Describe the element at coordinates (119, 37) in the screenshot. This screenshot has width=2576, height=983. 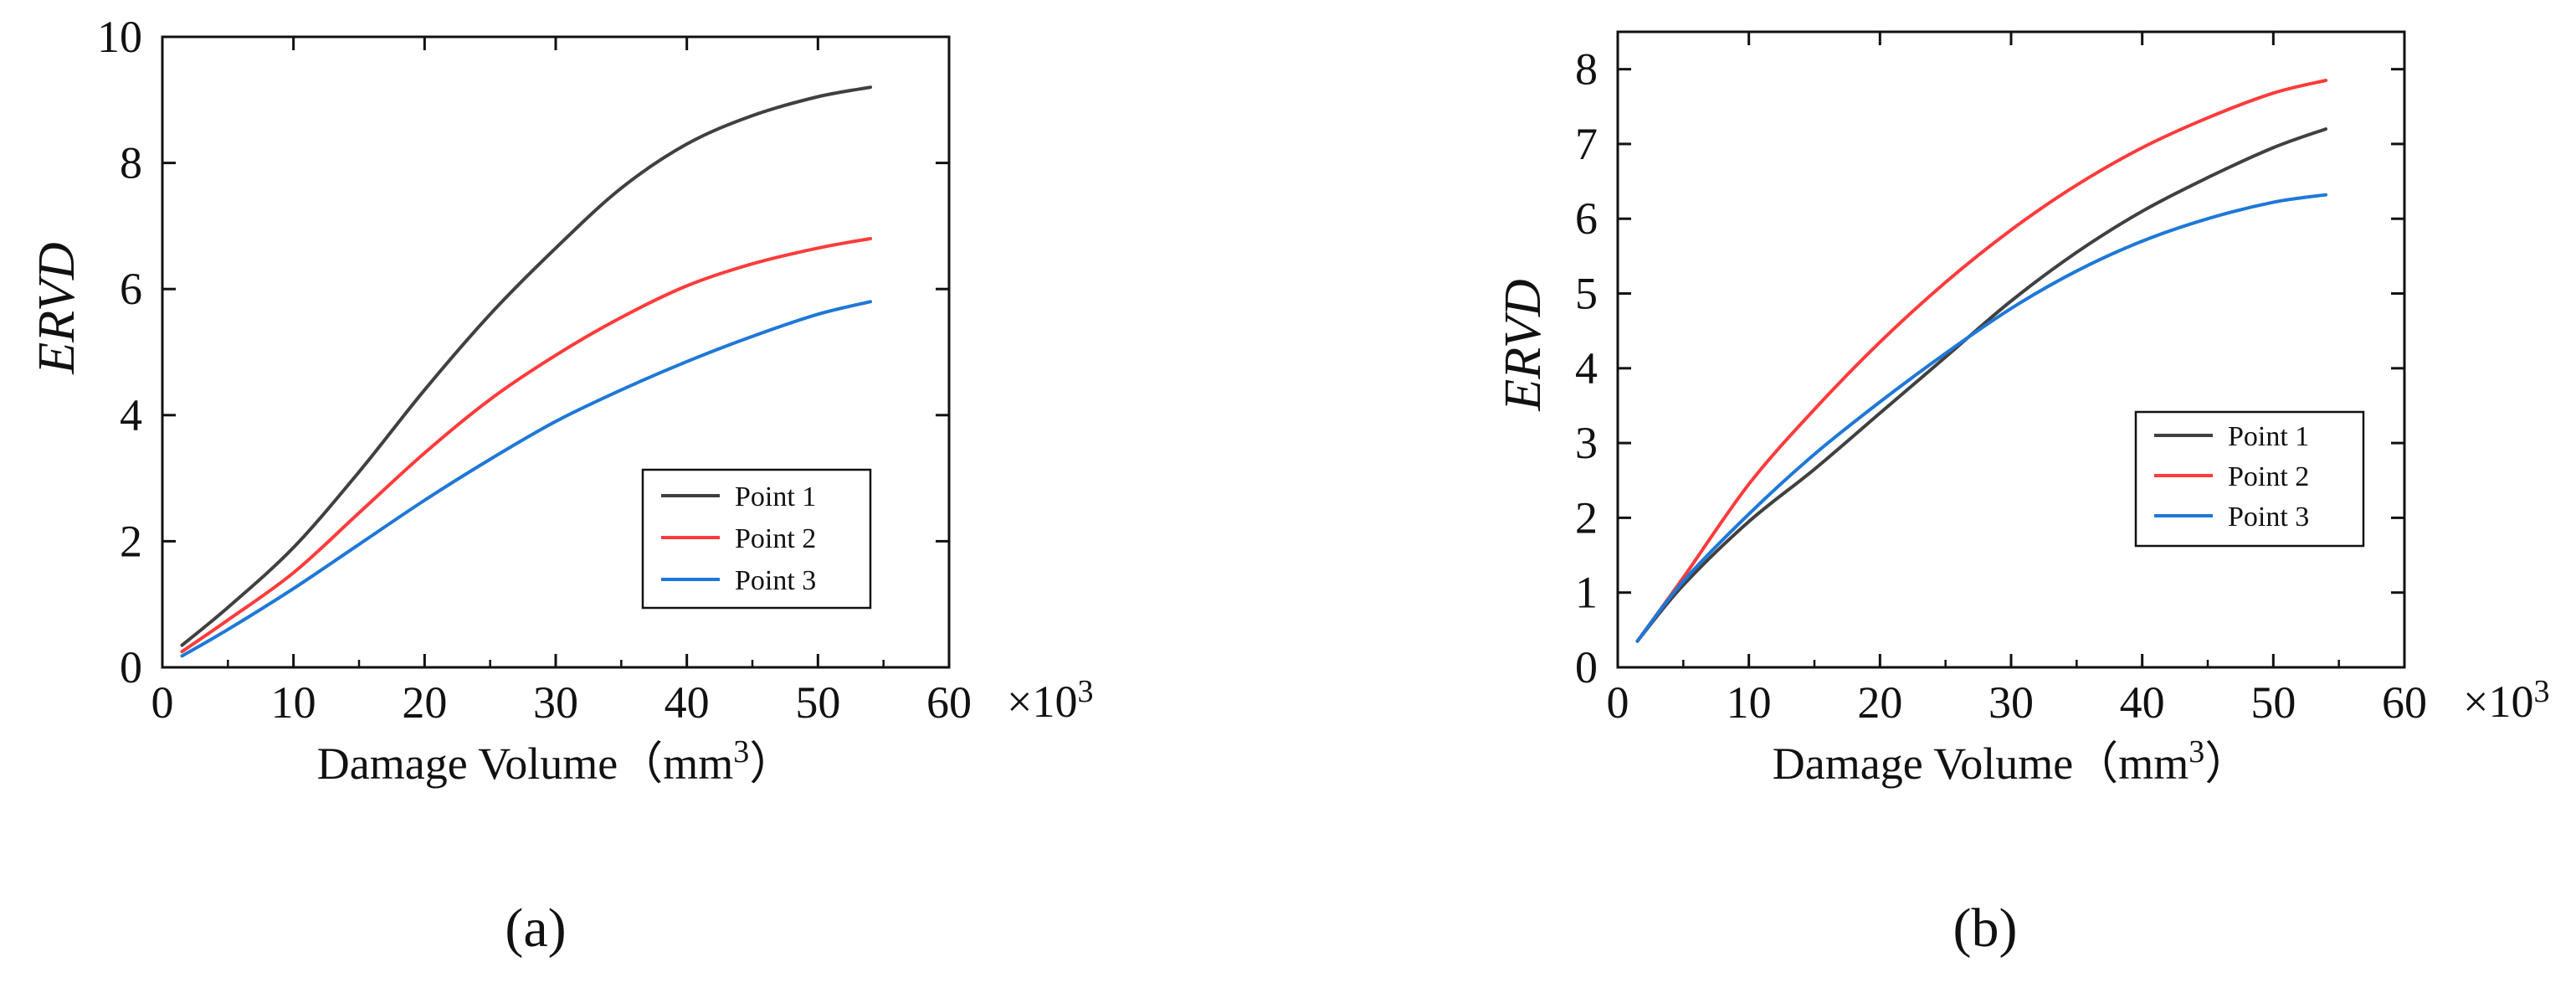
I see `y-tick-label: 10` at that location.